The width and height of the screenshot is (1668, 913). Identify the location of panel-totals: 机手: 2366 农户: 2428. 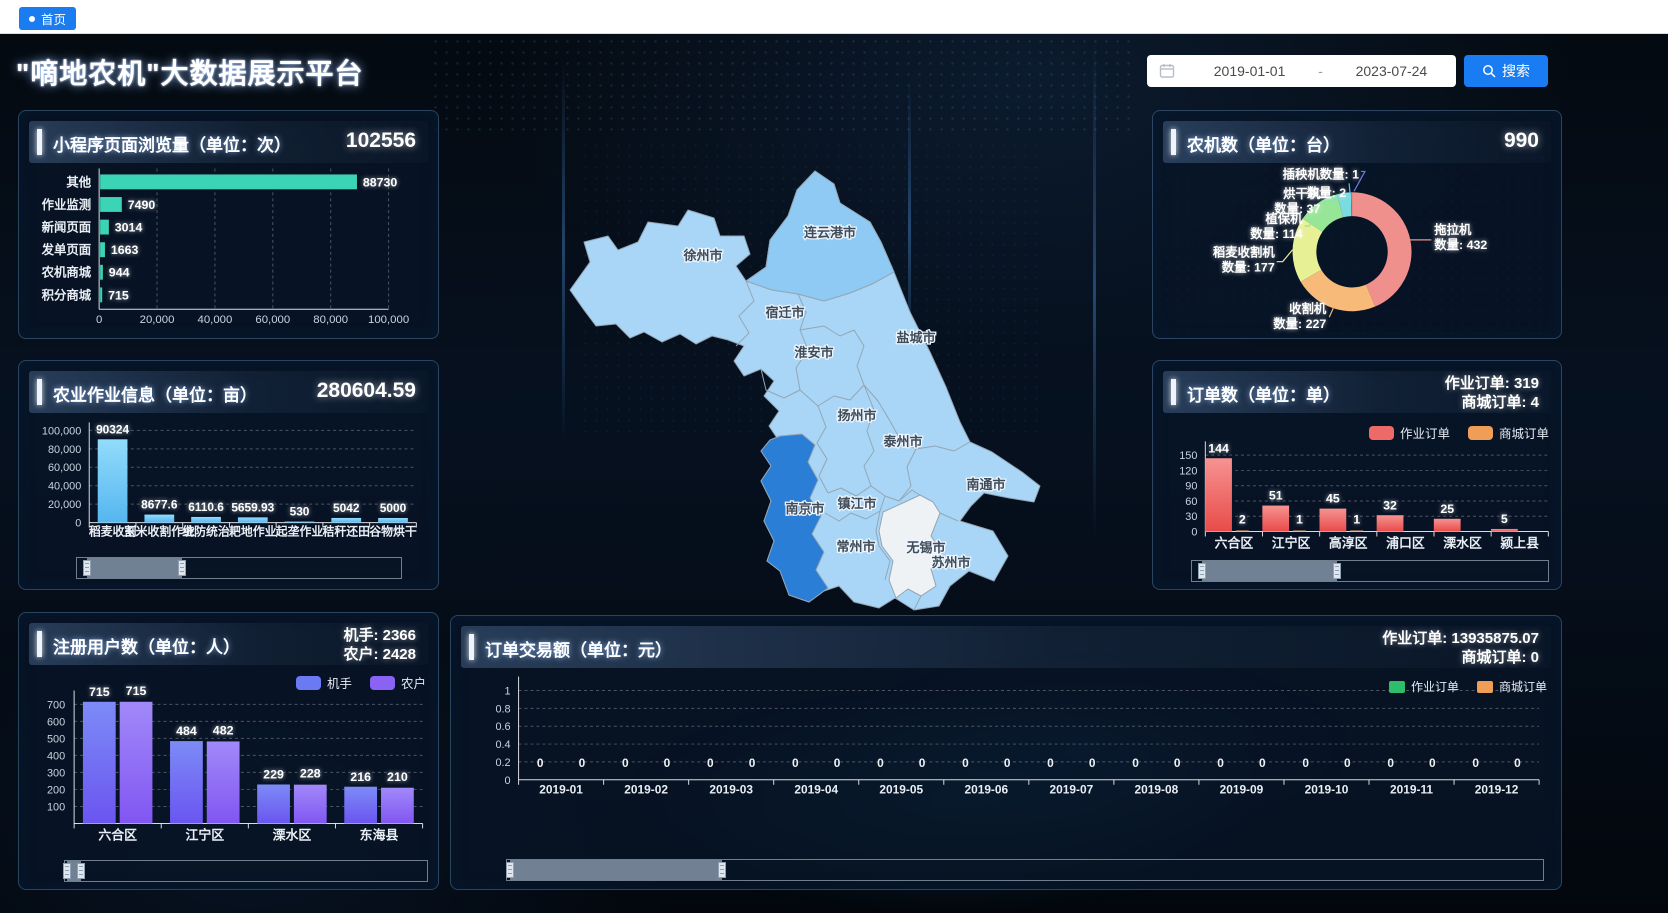
(379, 645).